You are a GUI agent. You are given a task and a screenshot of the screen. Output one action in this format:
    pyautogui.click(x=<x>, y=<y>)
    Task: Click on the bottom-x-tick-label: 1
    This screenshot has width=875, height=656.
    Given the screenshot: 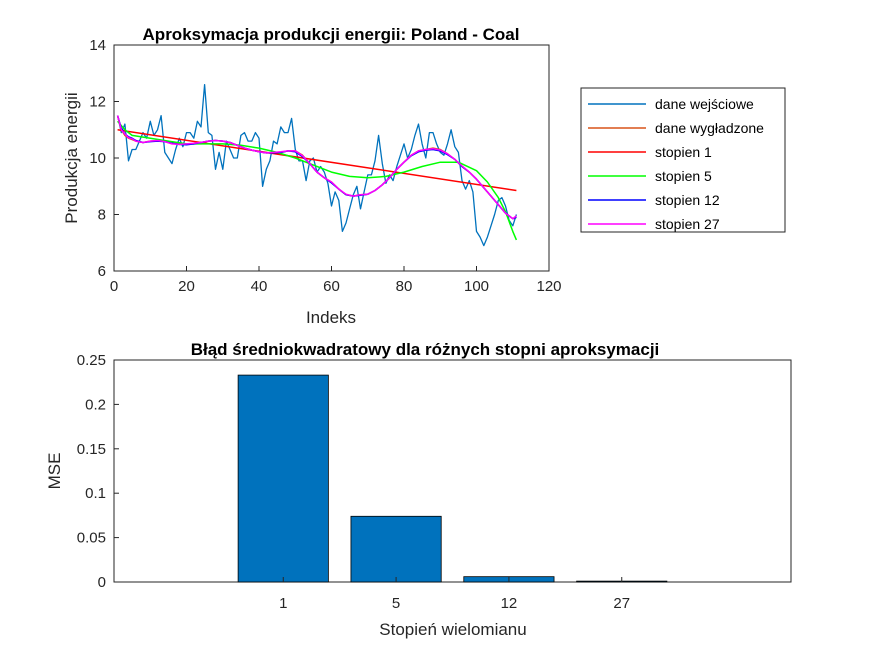 What is the action you would take?
    pyautogui.click(x=283, y=603)
    